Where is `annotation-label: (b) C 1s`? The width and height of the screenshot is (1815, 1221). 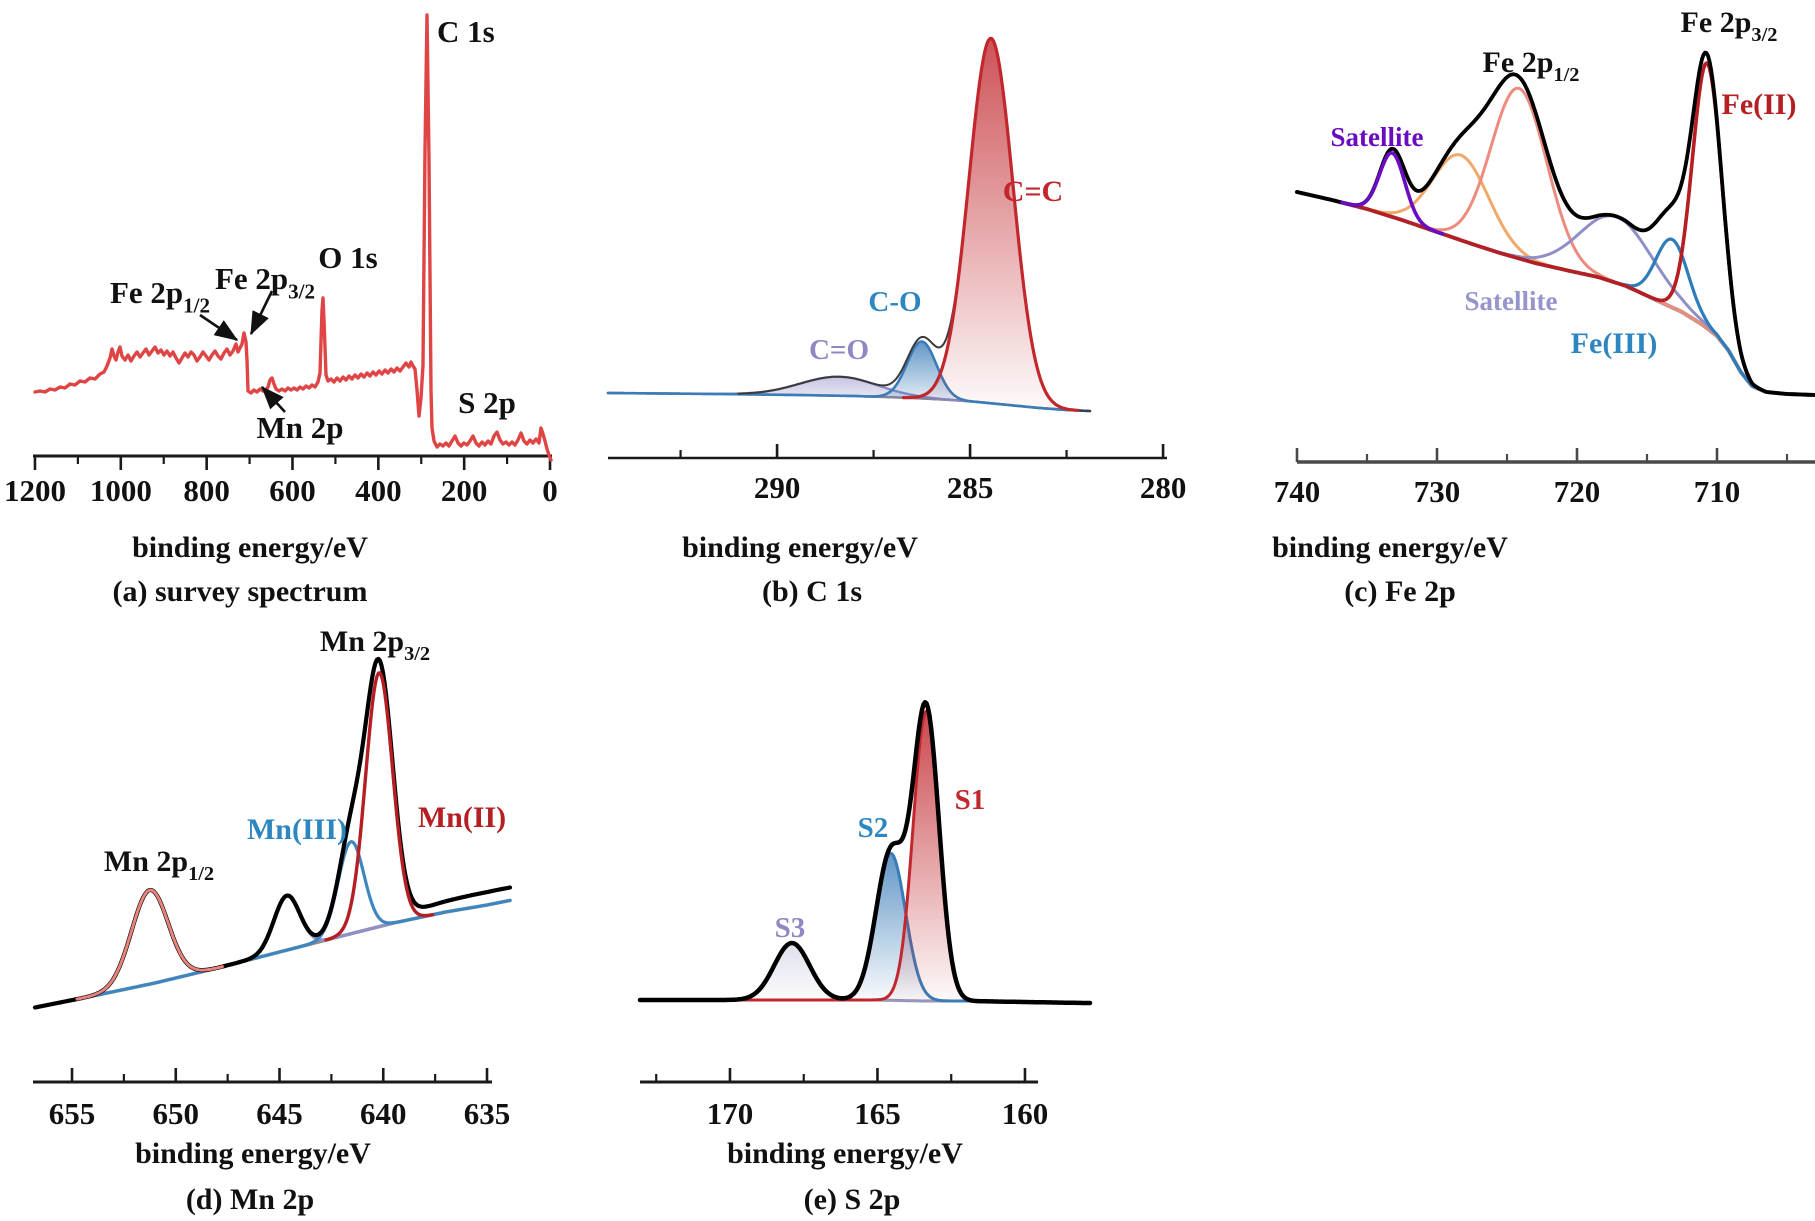 annotation-label: (b) C 1s is located at coordinates (812, 591).